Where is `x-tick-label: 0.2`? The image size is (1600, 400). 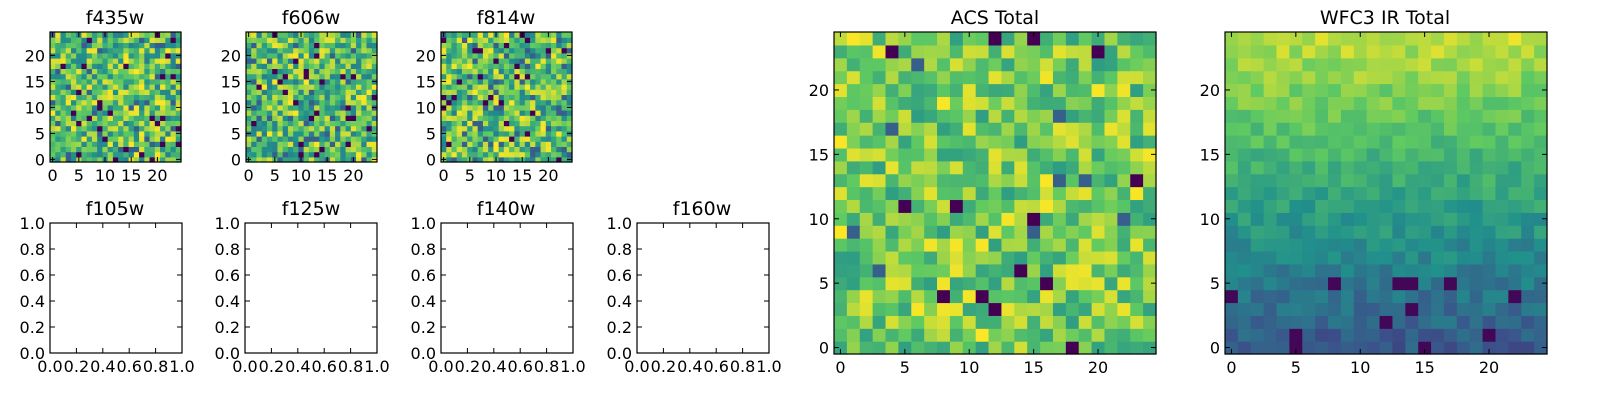
x-tick-label: 0.2 is located at coordinates (76, 366).